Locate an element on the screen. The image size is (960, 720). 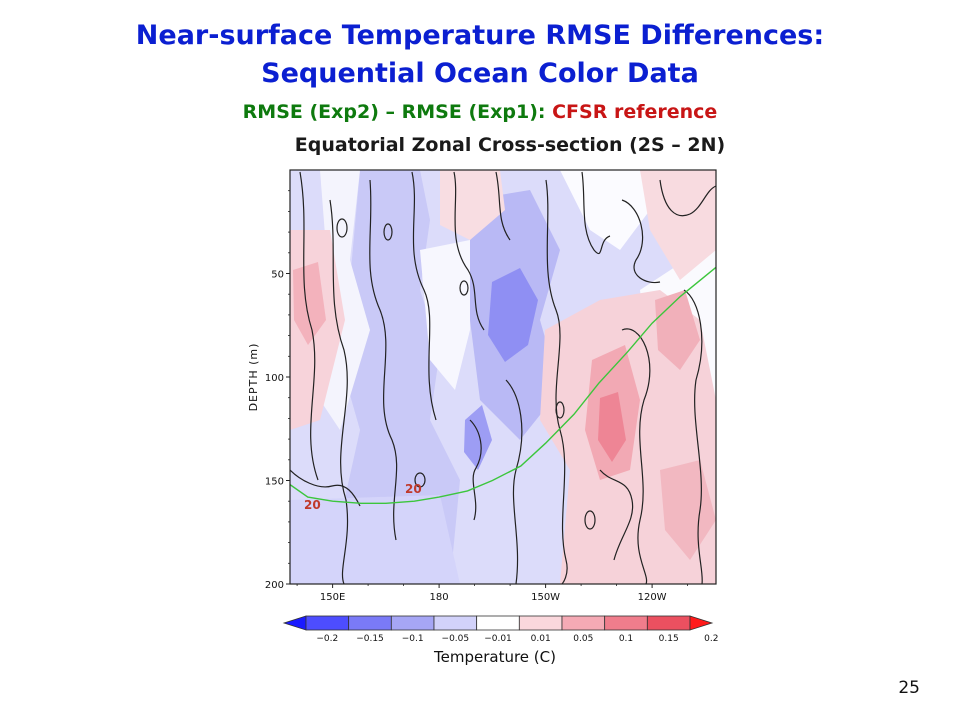
colorbar-tick-label: 0.2 is located at coordinates (711, 639).